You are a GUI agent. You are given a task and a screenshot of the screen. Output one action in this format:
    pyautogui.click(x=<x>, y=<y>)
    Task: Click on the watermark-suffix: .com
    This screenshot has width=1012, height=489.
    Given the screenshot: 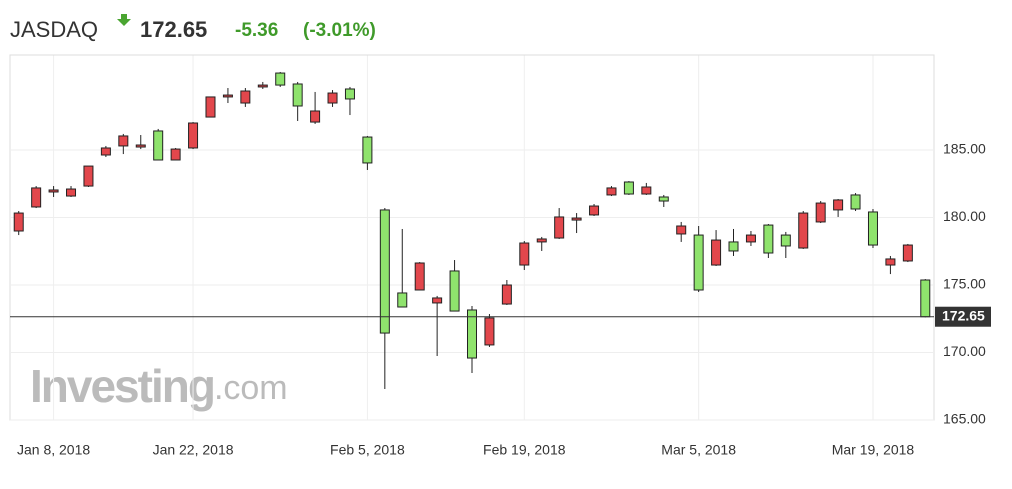 What is the action you would take?
    pyautogui.click(x=251, y=388)
    